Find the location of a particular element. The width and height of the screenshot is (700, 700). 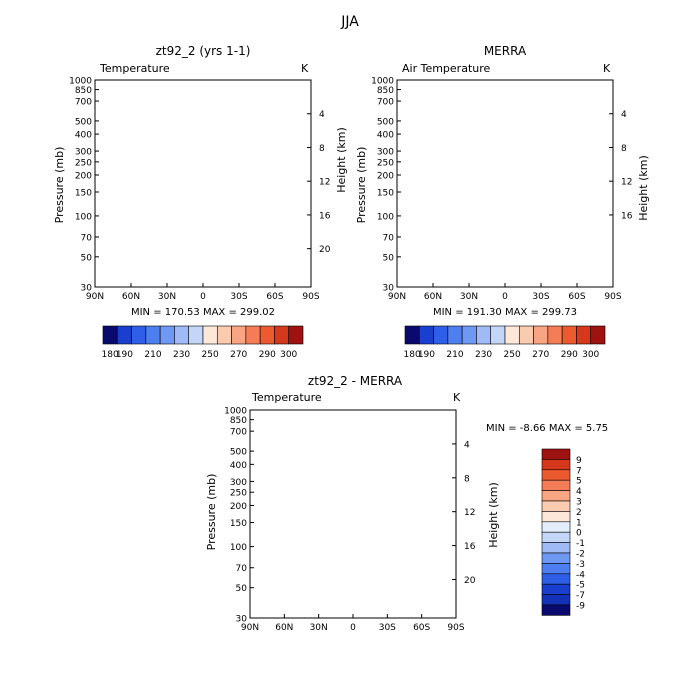

x-tick-label: 0 is located at coordinates (203, 297).